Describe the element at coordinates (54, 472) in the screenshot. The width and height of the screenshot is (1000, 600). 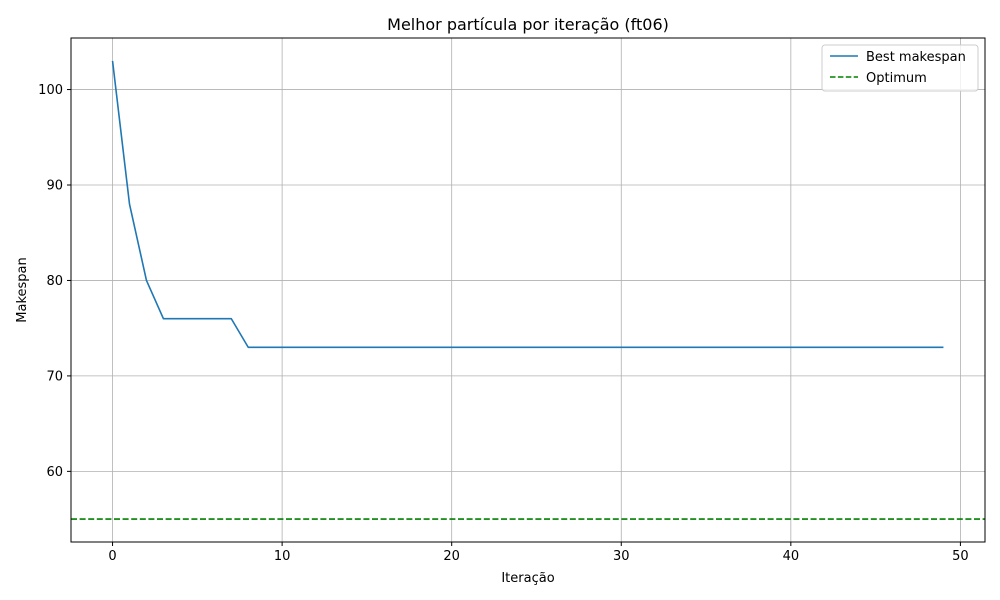
I see `y-tick-label: 60` at that location.